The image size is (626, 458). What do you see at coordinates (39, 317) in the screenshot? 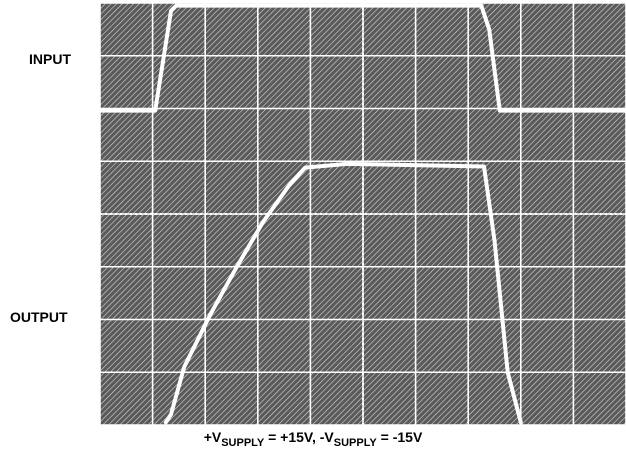
I see `output-trace-label: OUTPUT` at bounding box center [39, 317].